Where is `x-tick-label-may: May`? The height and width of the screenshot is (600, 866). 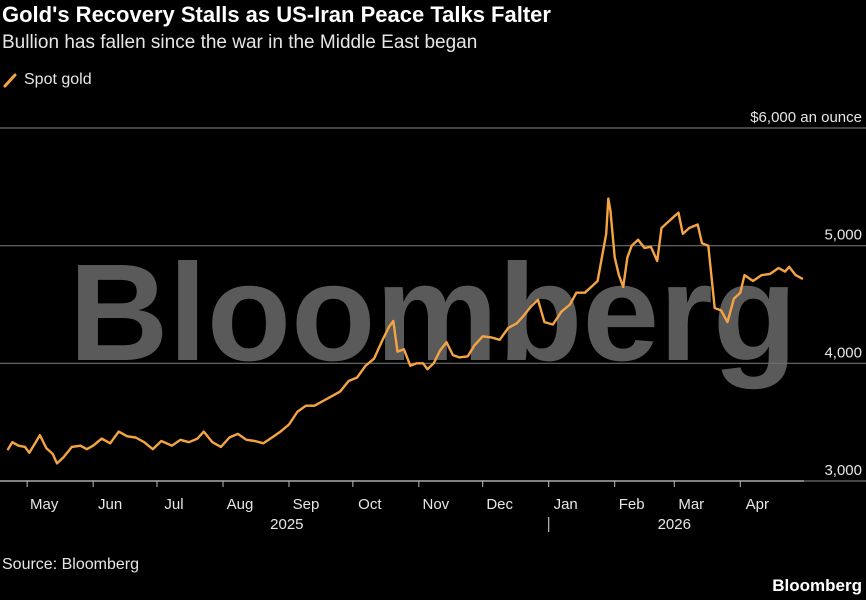
x-tick-label-may: May is located at coordinates (44, 504).